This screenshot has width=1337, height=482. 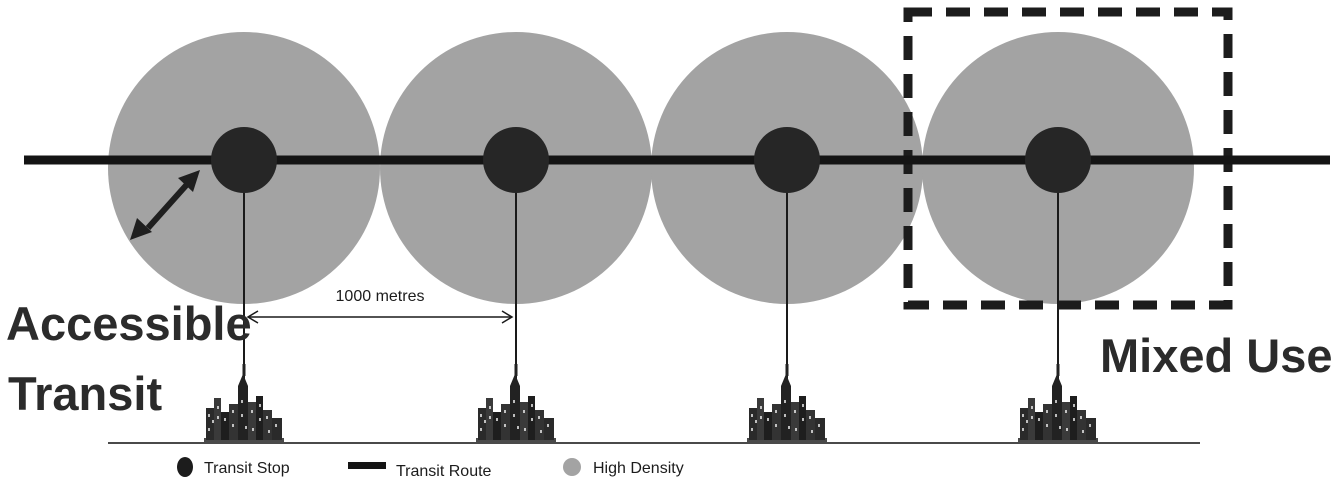 What do you see at coordinates (129, 323) in the screenshot?
I see `accessible-label: Accessible` at bounding box center [129, 323].